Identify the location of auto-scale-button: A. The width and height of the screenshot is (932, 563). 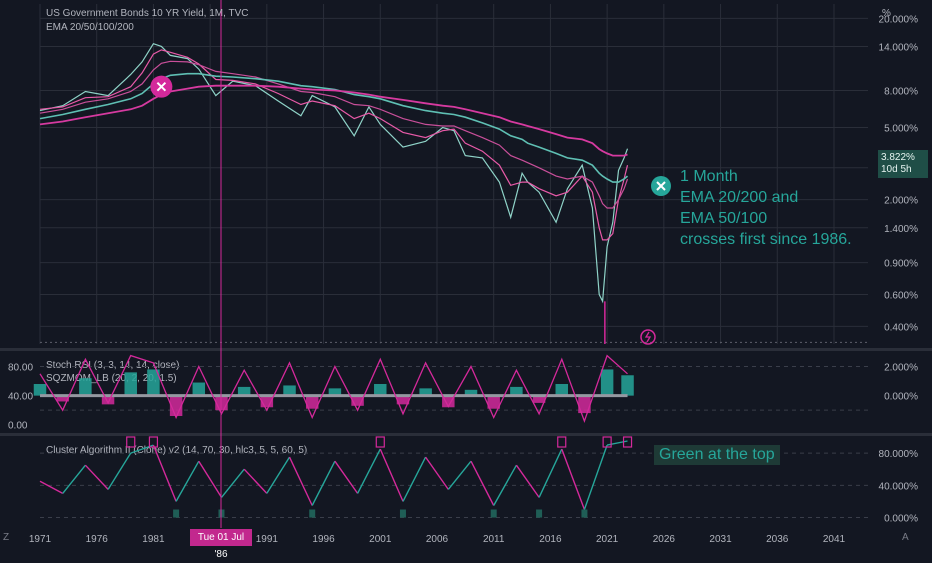
(905, 537).